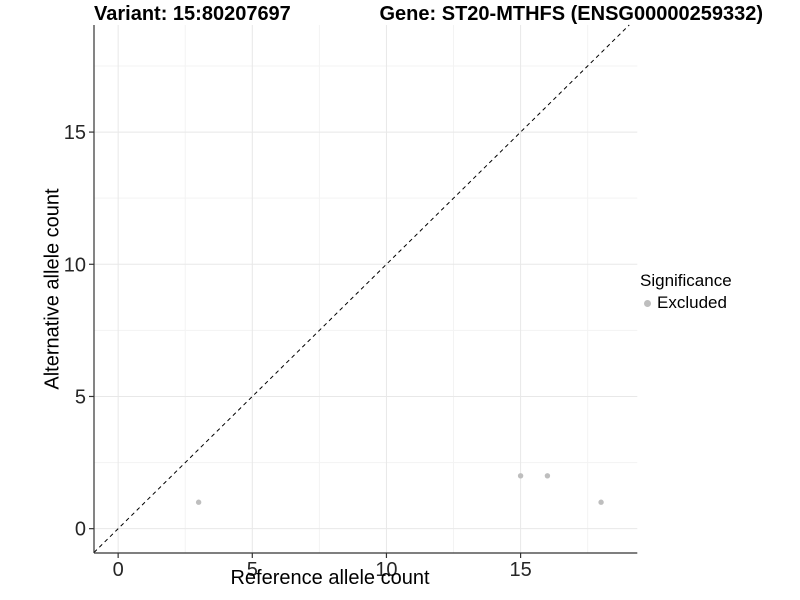  I want to click on y-axis-title: Alternative allele count, so click(52, 289).